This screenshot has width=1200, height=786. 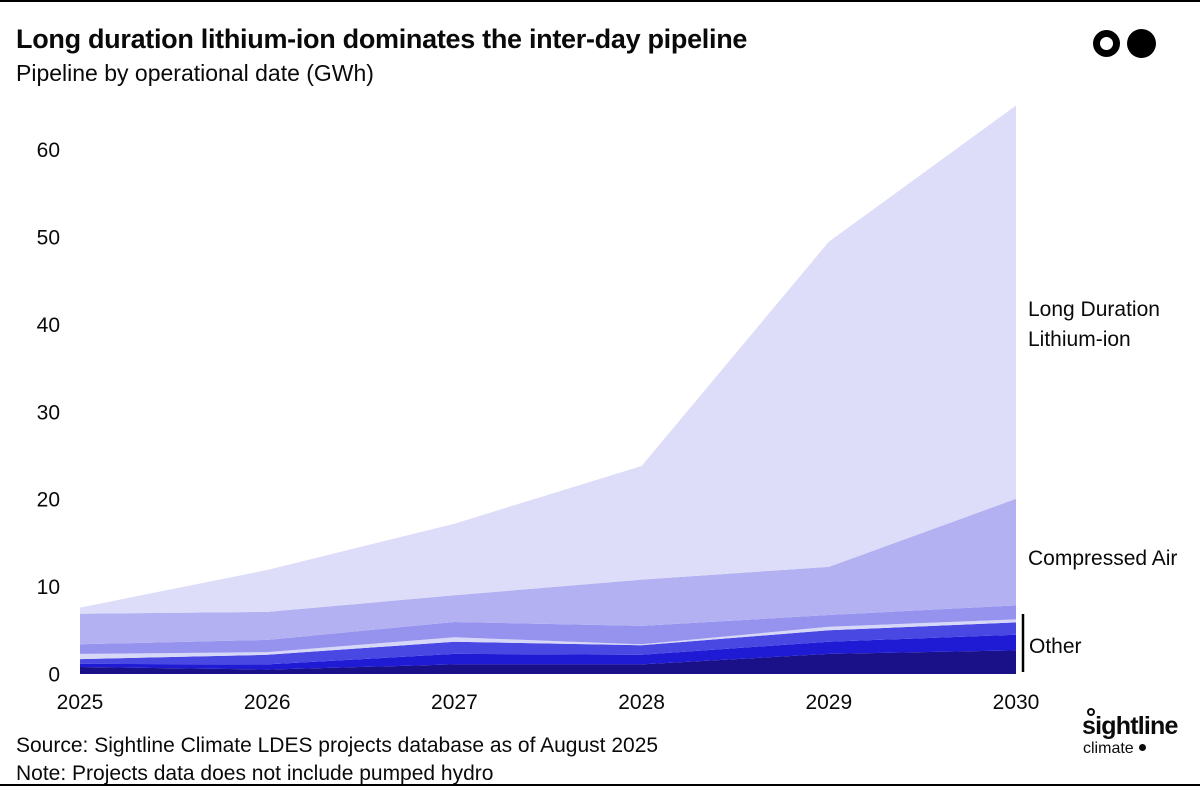 I want to click on x-axis-tick-2030: 2030, so click(x=1016, y=702).